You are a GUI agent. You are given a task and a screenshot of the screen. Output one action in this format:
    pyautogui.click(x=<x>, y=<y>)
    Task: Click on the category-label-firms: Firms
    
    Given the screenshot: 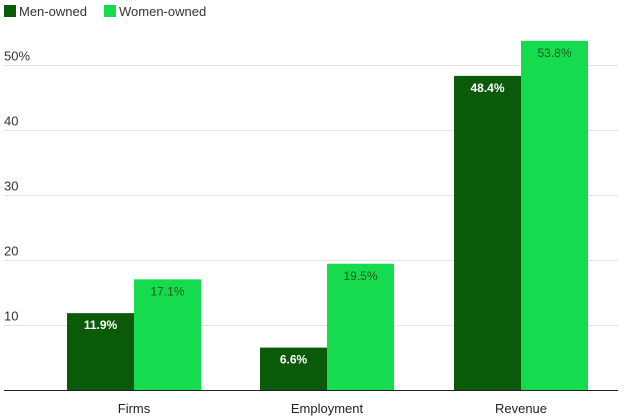 What is the action you would take?
    pyautogui.click(x=134, y=408)
    